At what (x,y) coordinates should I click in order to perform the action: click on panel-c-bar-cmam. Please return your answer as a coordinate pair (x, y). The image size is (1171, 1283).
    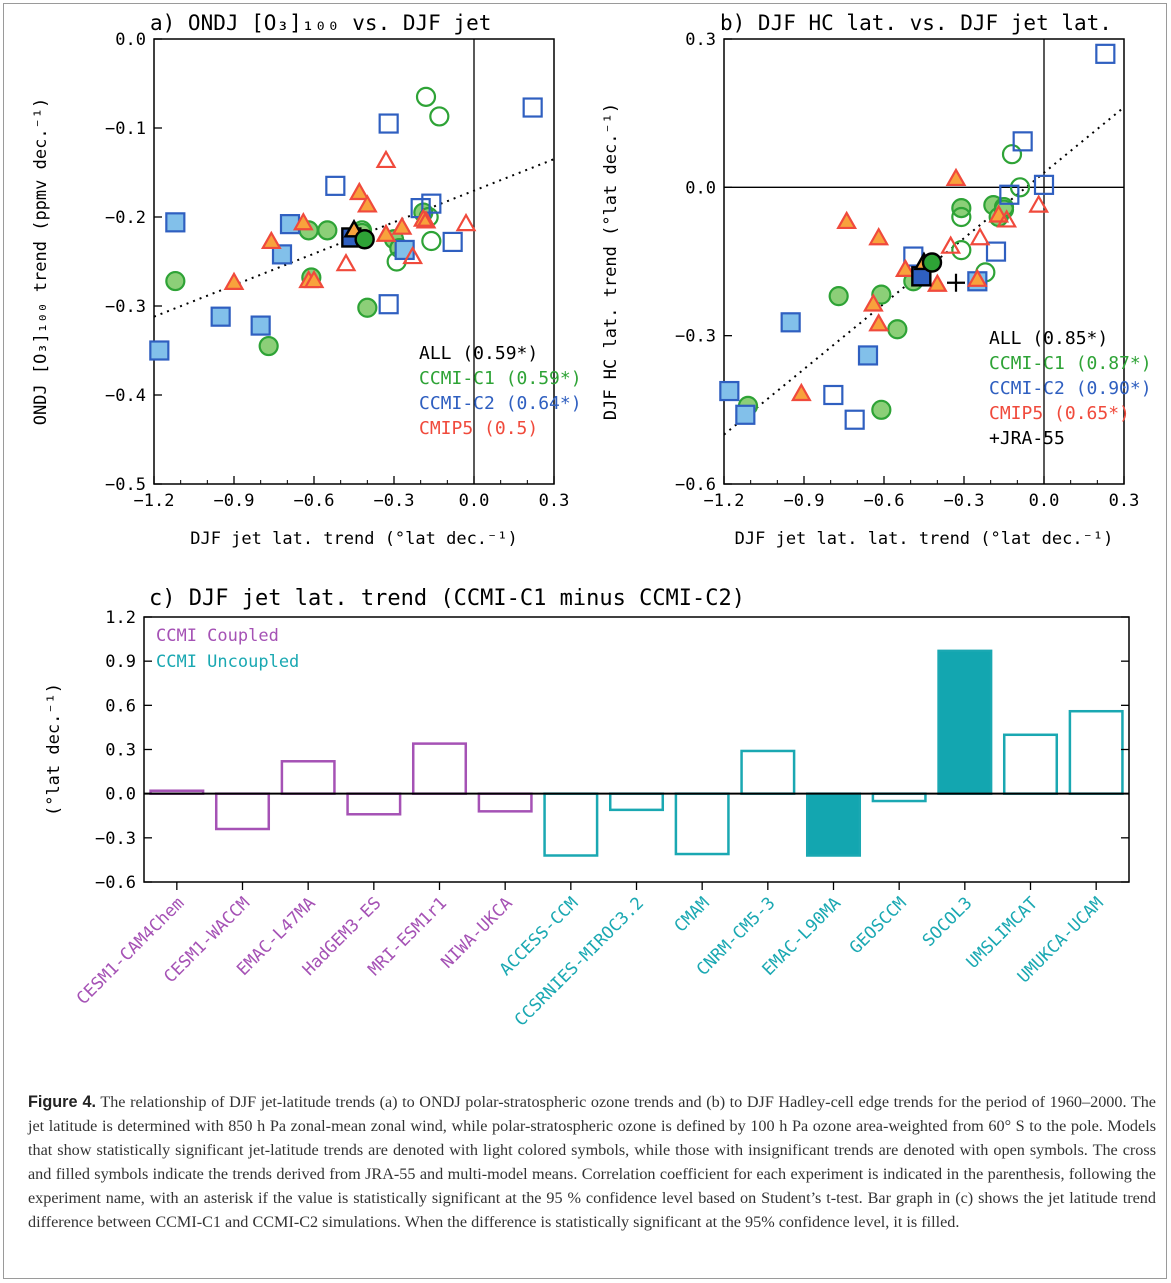
    Looking at the image, I should click on (702, 824).